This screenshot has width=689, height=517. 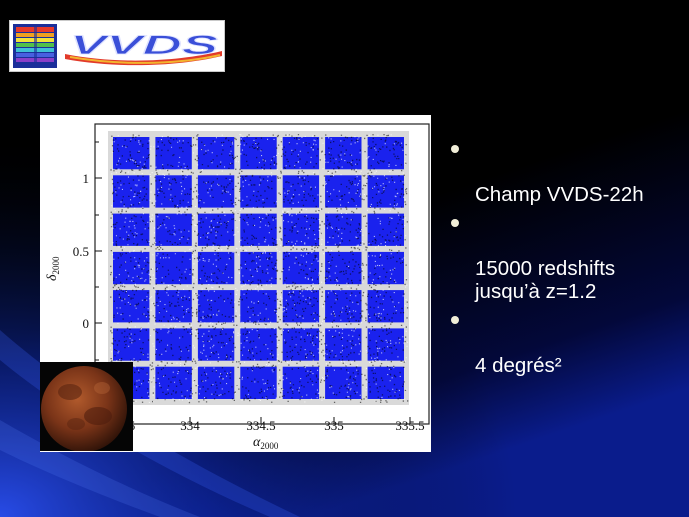 What do you see at coordinates (566, 342) in the screenshot?
I see `bullet-item: 4 degrés²` at bounding box center [566, 342].